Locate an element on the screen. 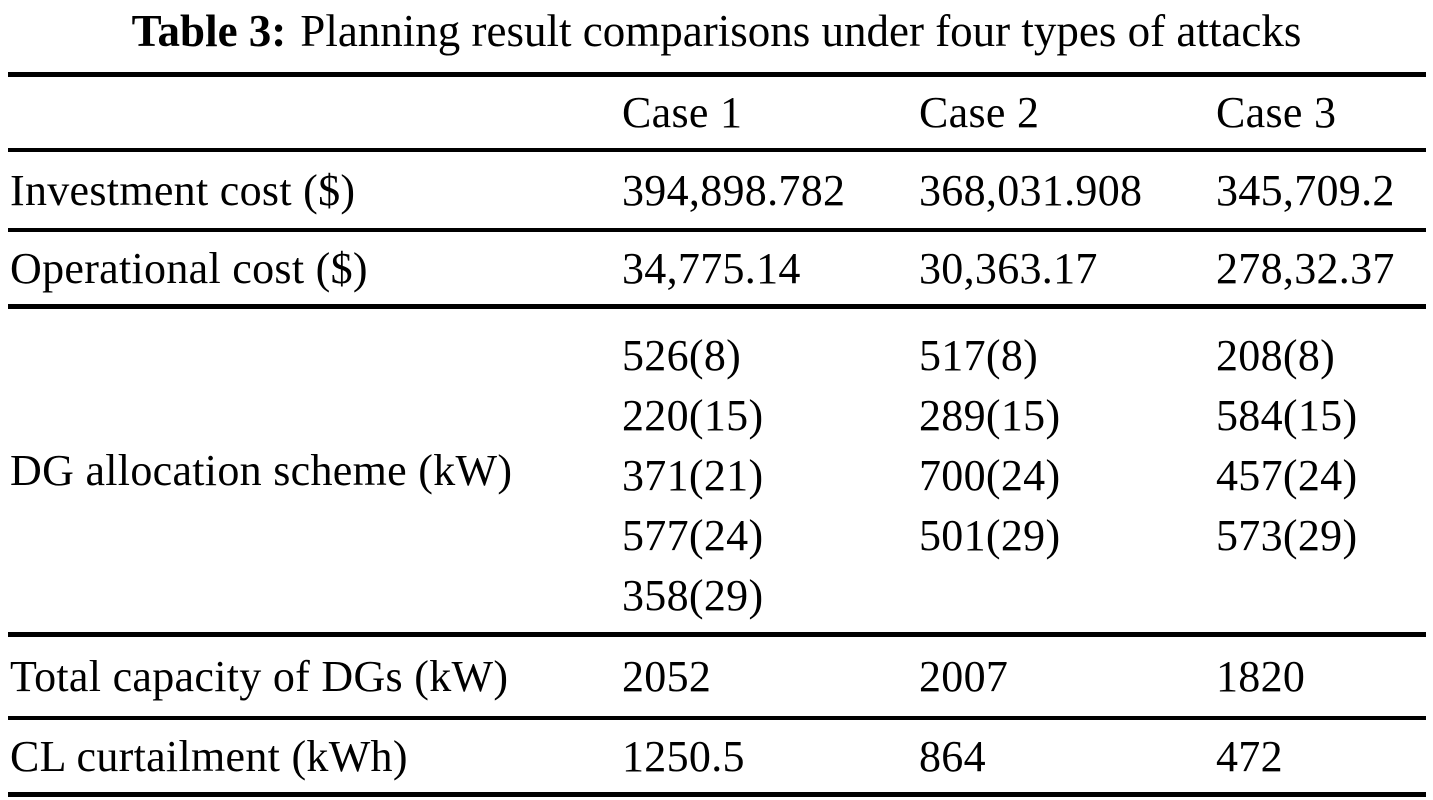 The height and width of the screenshot is (800, 1433). row-label-cl-curtailment: CL curtailment (kWh) is located at coordinates (209, 756).